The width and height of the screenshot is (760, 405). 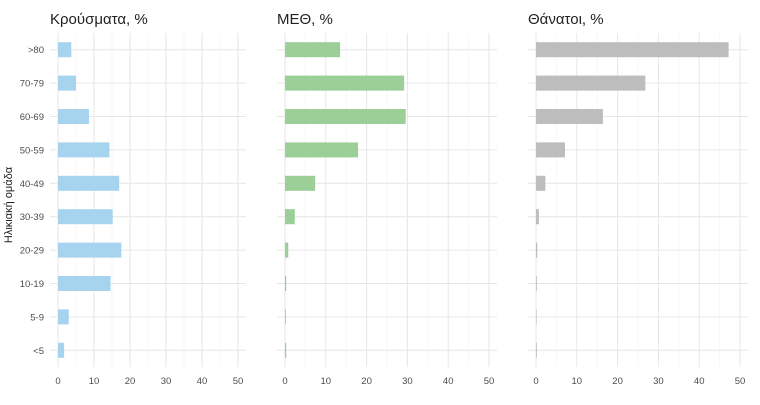 I want to click on y-tick-label: >80, so click(x=36, y=50).